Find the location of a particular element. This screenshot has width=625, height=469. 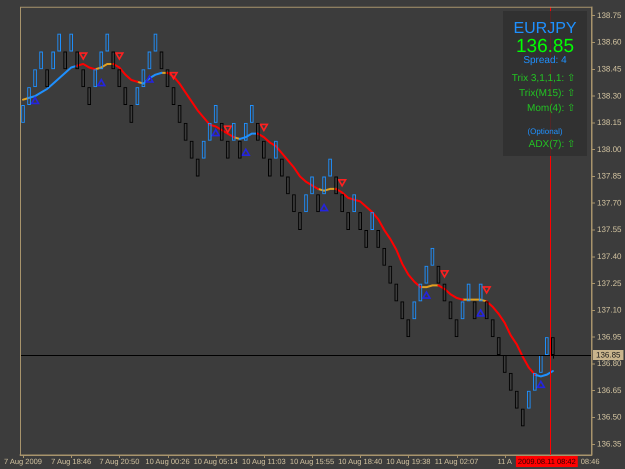

annotation: Mom(4): ⇧ is located at coordinates (551, 108).